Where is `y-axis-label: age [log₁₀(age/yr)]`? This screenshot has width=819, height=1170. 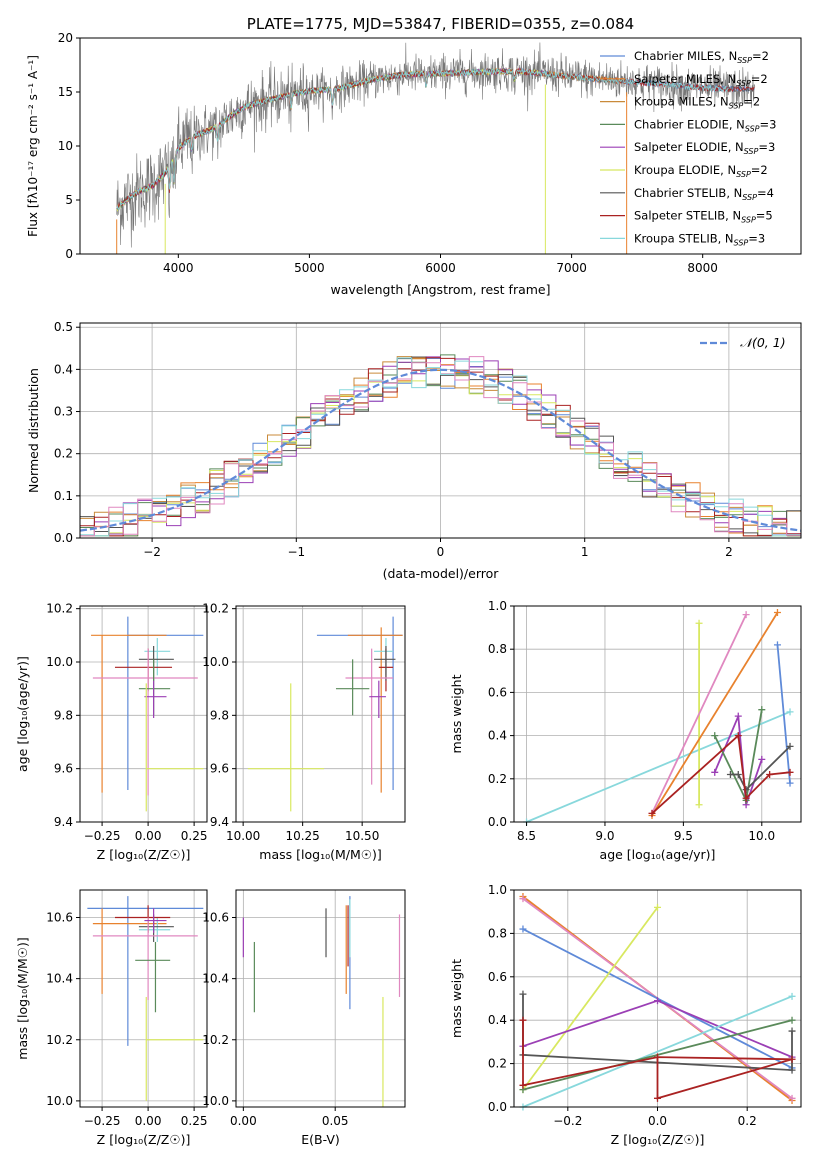
y-axis-label: age [log₁₀(age/yr)] is located at coordinates (22, 714).